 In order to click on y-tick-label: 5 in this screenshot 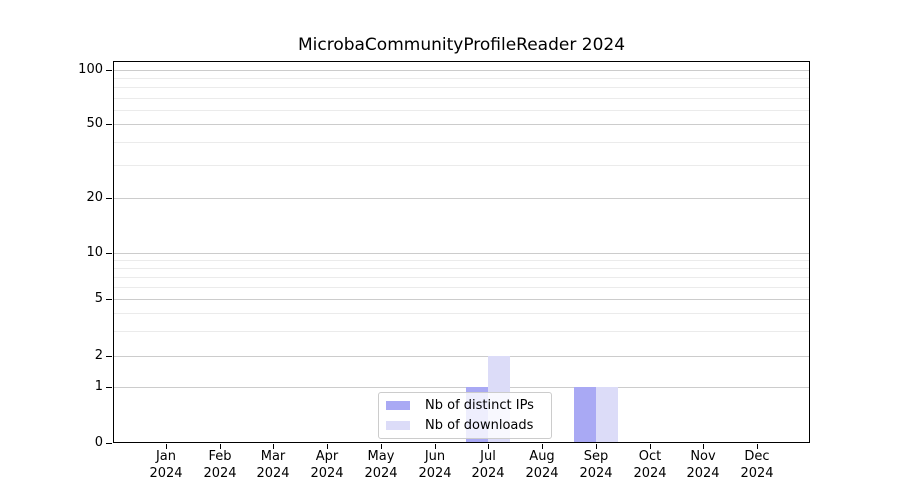, I will do `click(98, 298)`.